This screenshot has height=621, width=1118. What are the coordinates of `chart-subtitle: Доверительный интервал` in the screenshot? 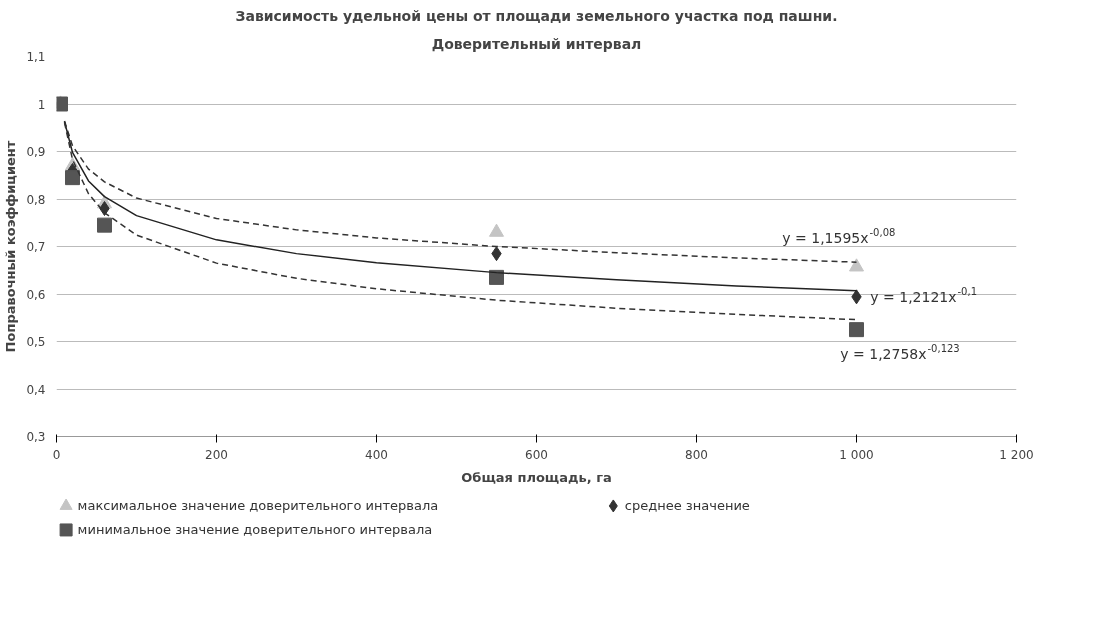 It's located at (536, 43).